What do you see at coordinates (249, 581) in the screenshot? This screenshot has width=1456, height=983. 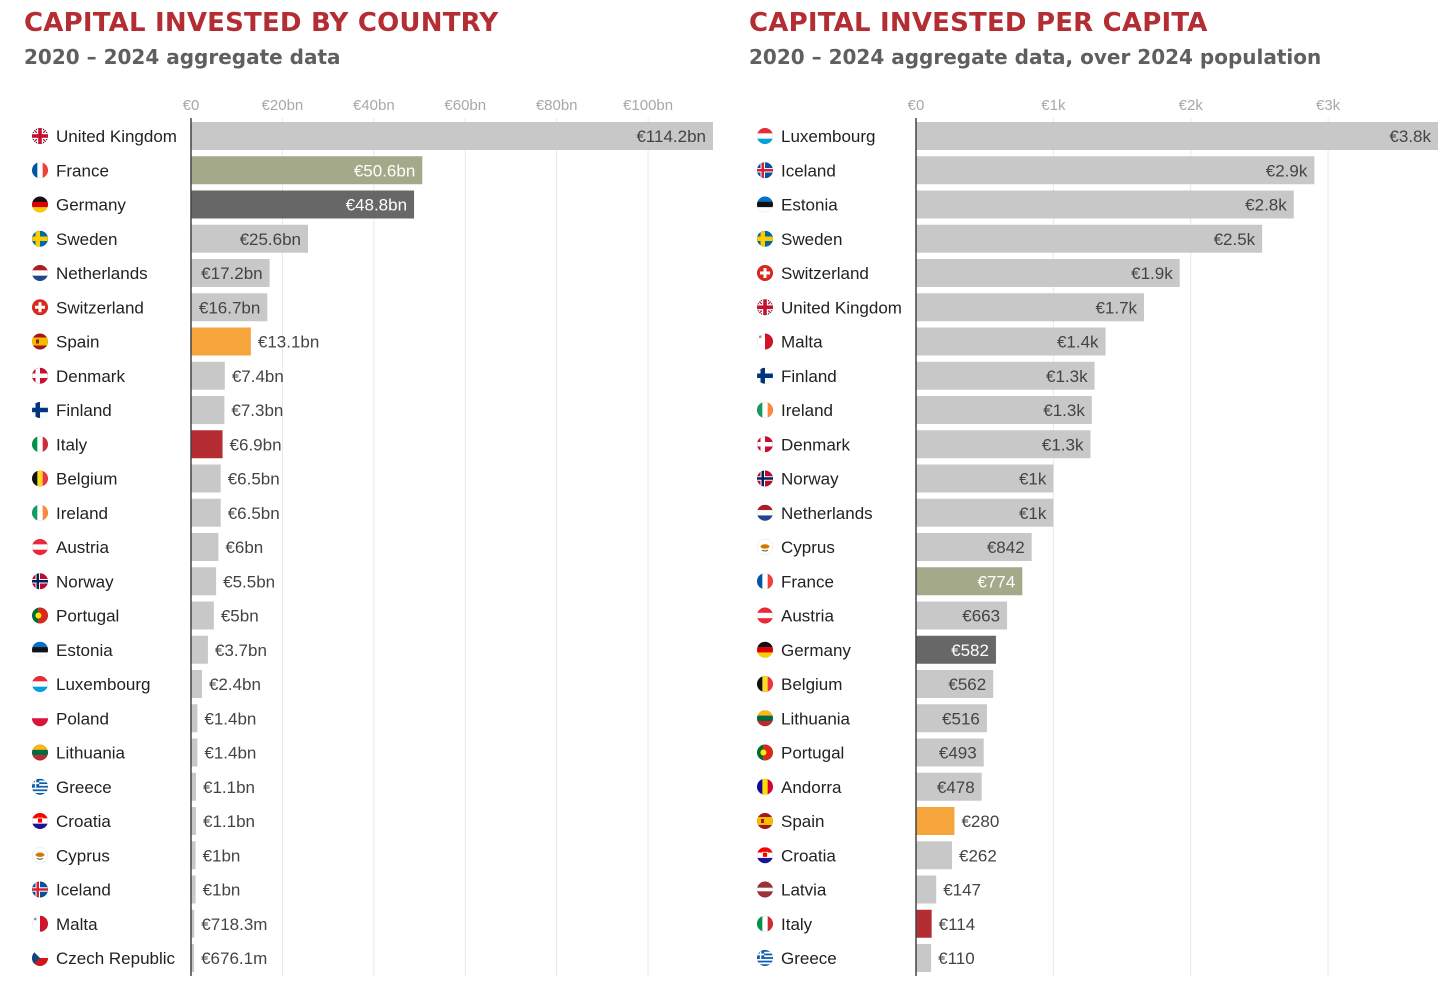 I see `value-label: €5.5bn` at bounding box center [249, 581].